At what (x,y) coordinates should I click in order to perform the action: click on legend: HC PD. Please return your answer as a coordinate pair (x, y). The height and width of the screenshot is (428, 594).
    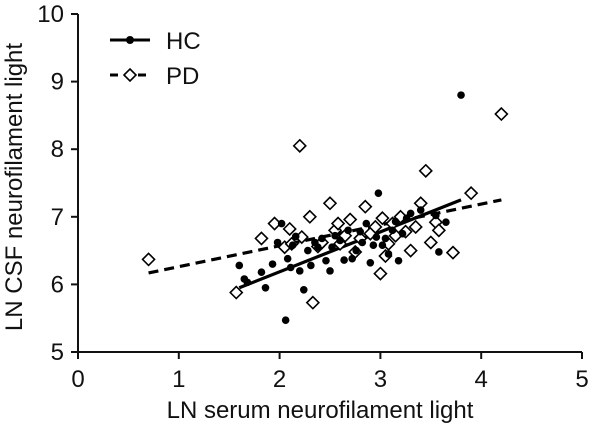
    Looking at the image, I should click on (155, 59).